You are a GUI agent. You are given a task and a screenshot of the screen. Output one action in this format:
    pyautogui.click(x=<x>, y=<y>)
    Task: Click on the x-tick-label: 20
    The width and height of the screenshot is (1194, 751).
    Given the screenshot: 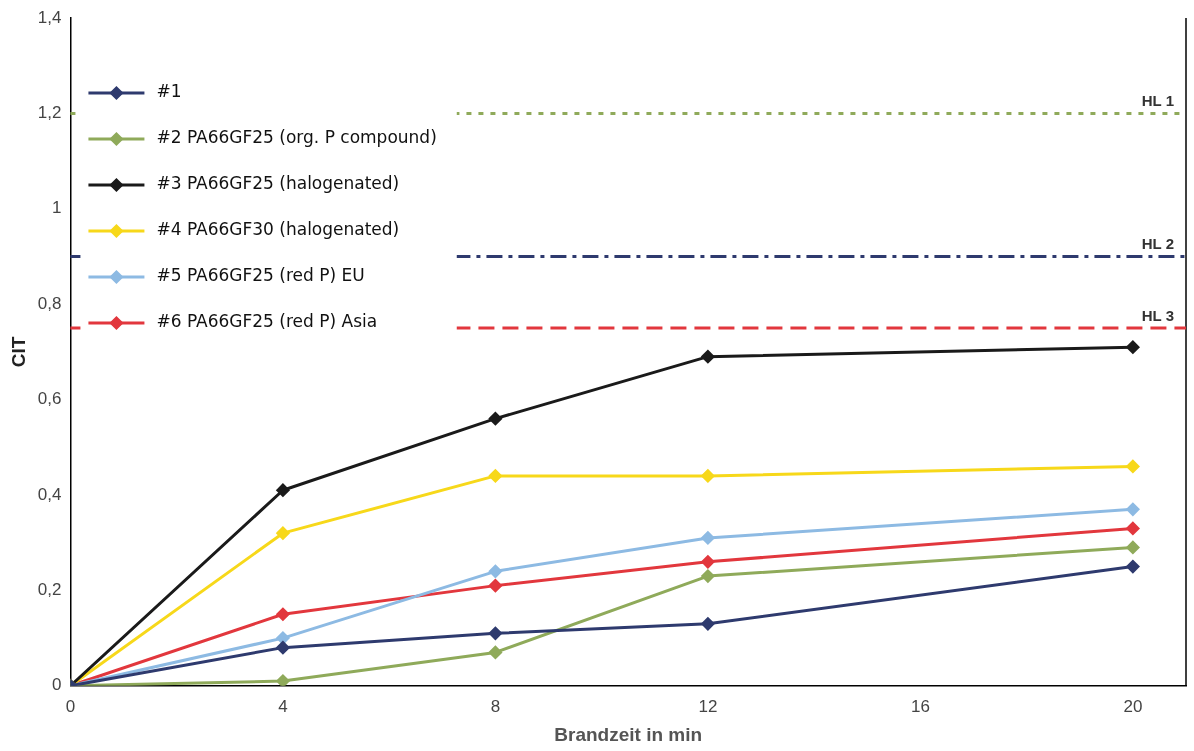 What is the action you would take?
    pyautogui.click(x=1133, y=706)
    